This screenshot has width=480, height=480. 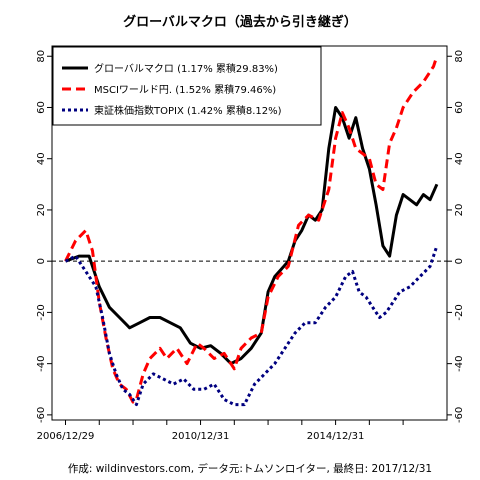 I want to click on x-axis: 2006/12/29 2010/12/31 2014/12/31, so click(x=220, y=431).